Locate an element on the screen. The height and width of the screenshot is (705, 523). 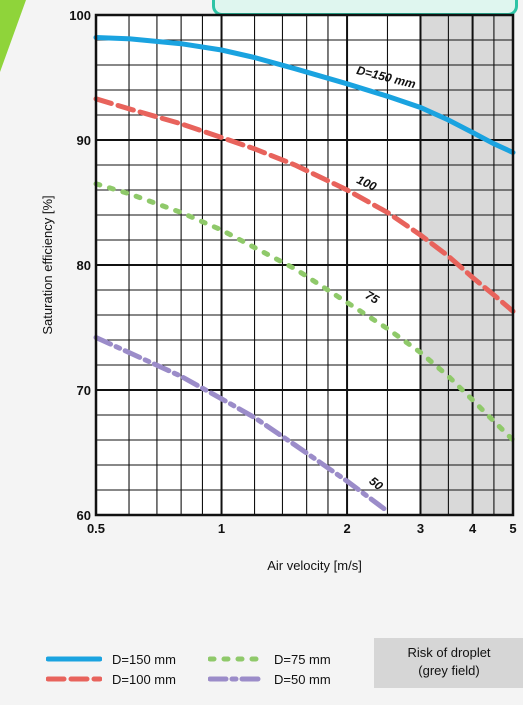
legend-label-50: D=50 mm is located at coordinates (302, 679).